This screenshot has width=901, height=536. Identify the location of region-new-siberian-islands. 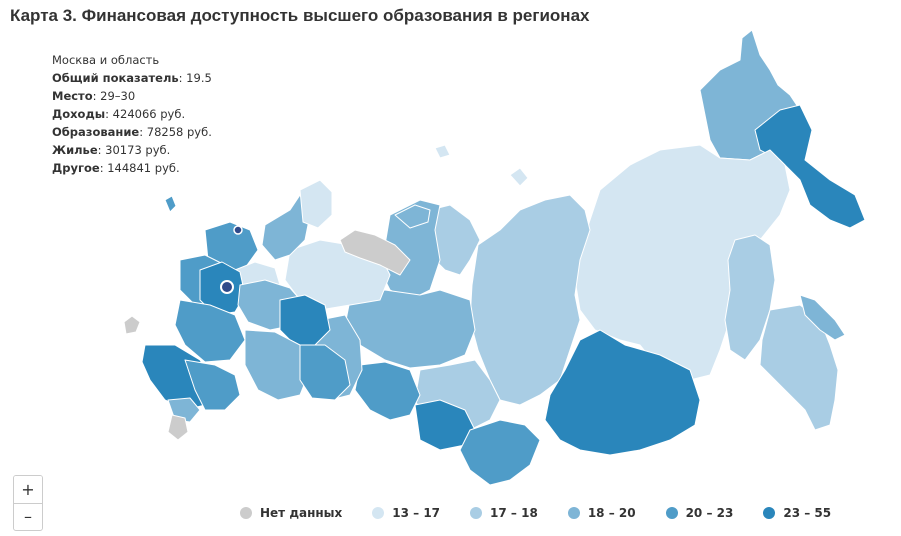
(519, 177).